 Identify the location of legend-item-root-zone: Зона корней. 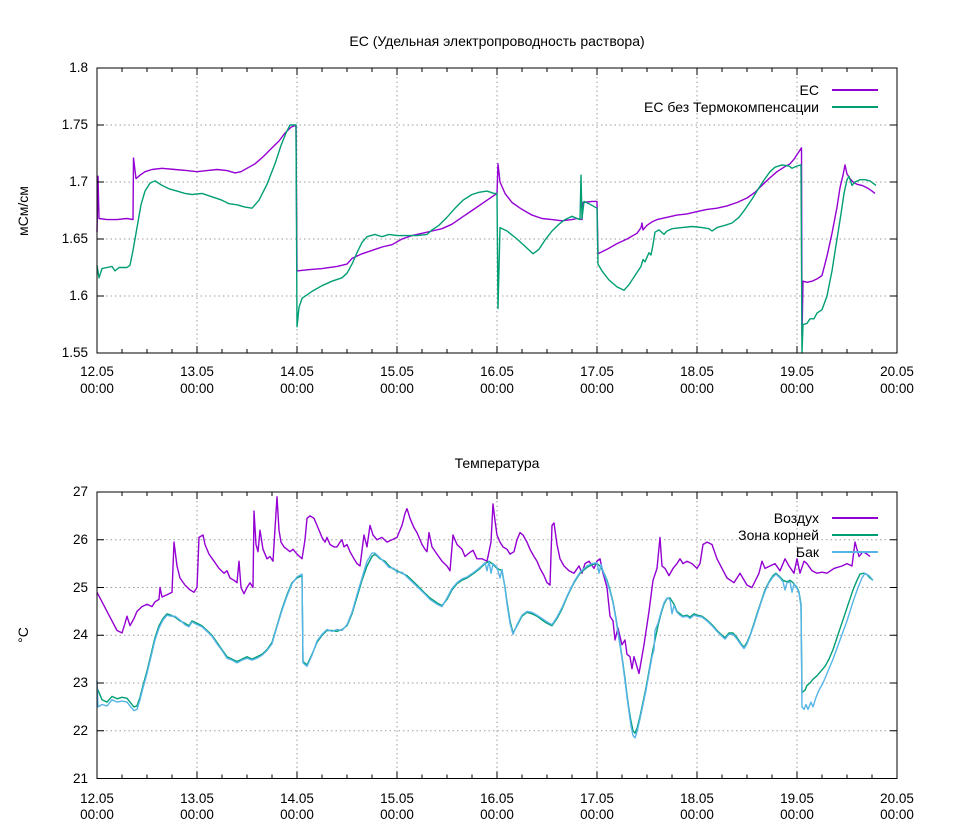
(808, 534).